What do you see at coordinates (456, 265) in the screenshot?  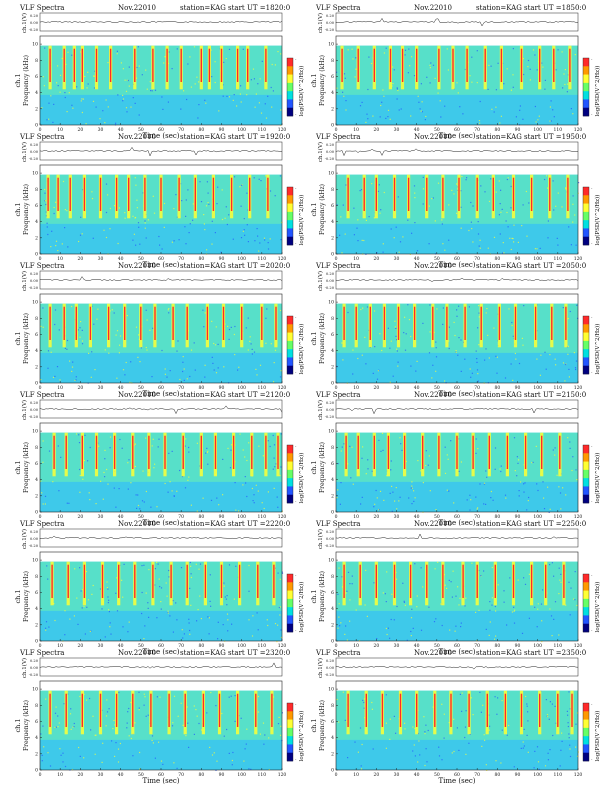 I see `x-axis-label: Time (sec)` at bounding box center [456, 265].